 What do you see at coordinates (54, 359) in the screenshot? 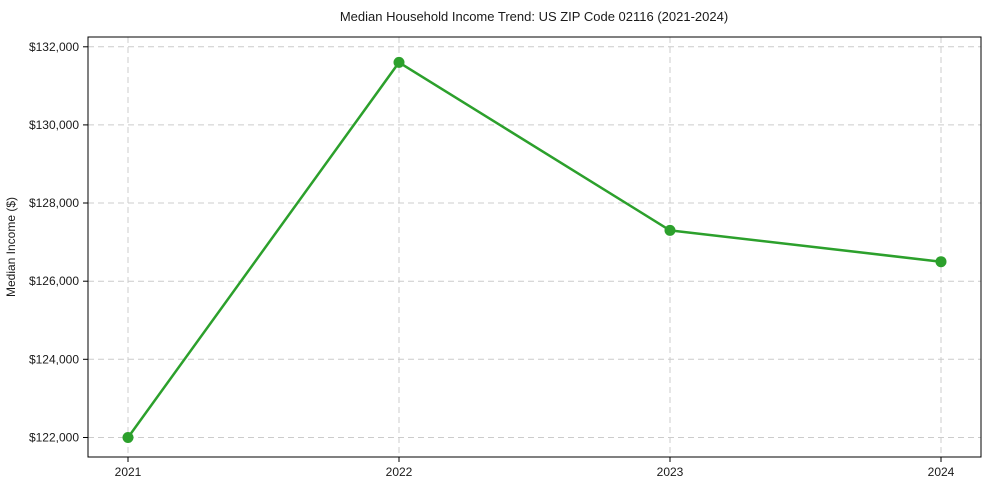
I see `y-tick-label: $124,000` at bounding box center [54, 359].